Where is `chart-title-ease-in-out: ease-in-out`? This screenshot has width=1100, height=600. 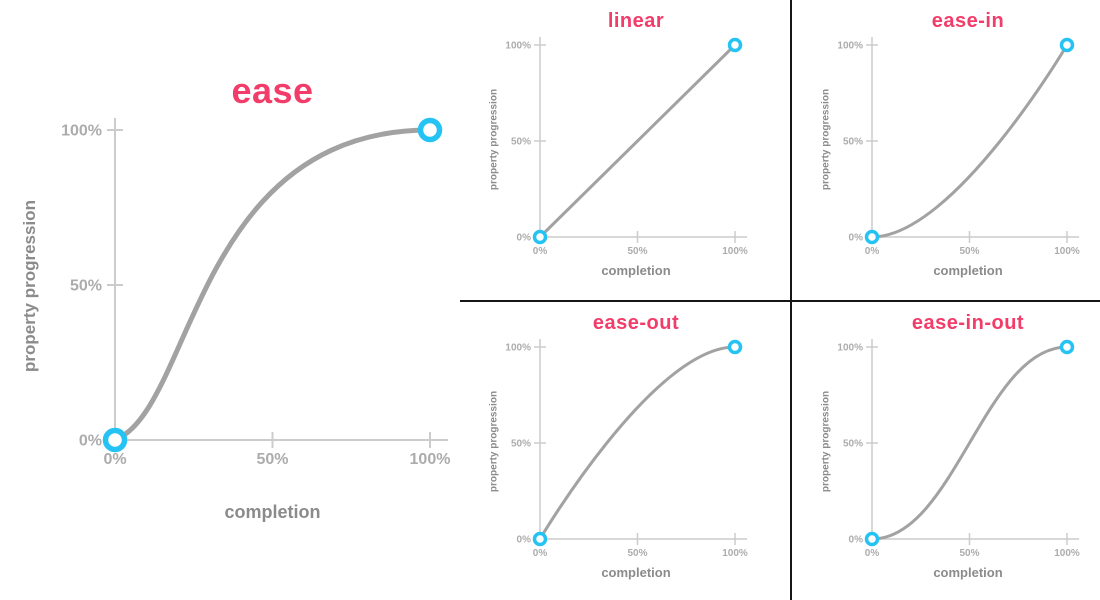
chart-title-ease-in-out: ease-in-out is located at coordinates (968, 323).